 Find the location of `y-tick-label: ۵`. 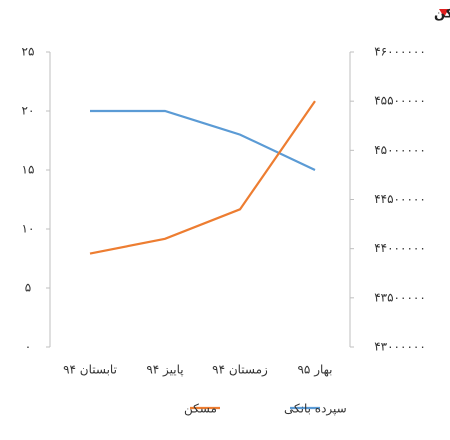

y-tick-label: ۵ is located at coordinates (28, 288).